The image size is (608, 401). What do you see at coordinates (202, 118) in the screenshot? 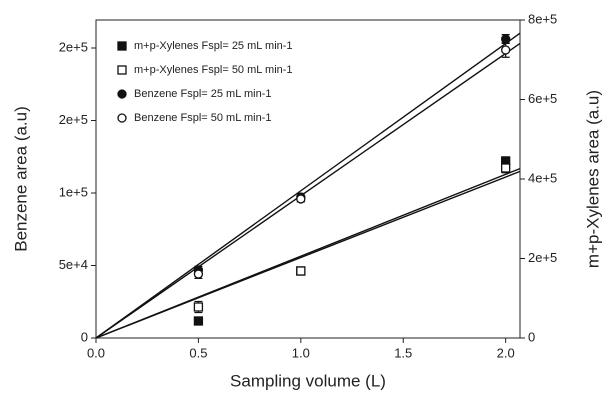
I see `legend-label: Benzene Fspl= 50 mL min-1` at bounding box center [202, 118].